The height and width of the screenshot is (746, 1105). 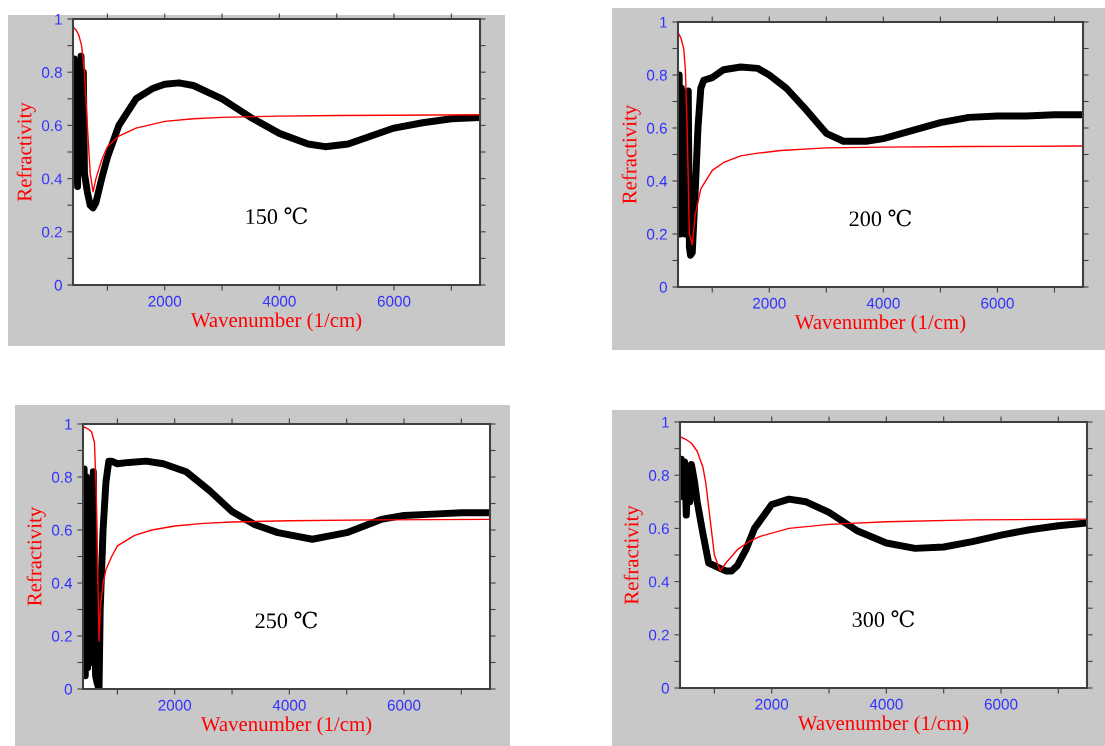 What do you see at coordinates (286, 620) in the screenshot?
I see `annotation: 250 ℃` at bounding box center [286, 620].